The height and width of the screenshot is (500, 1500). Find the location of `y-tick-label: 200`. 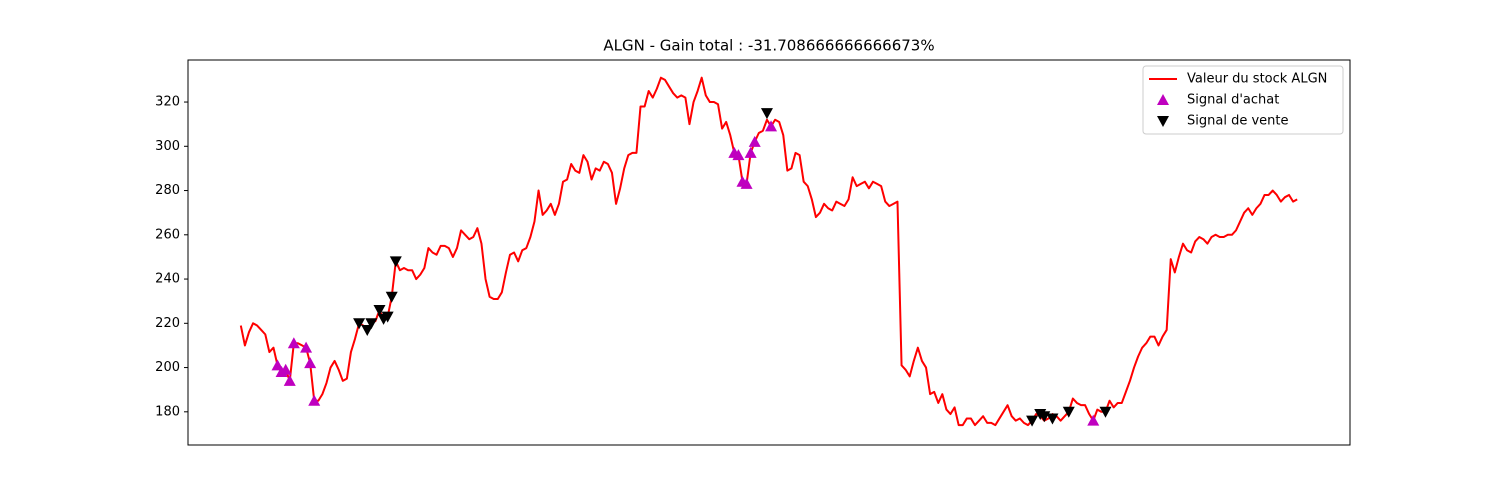

y-tick-label: 200 is located at coordinates (167, 367).